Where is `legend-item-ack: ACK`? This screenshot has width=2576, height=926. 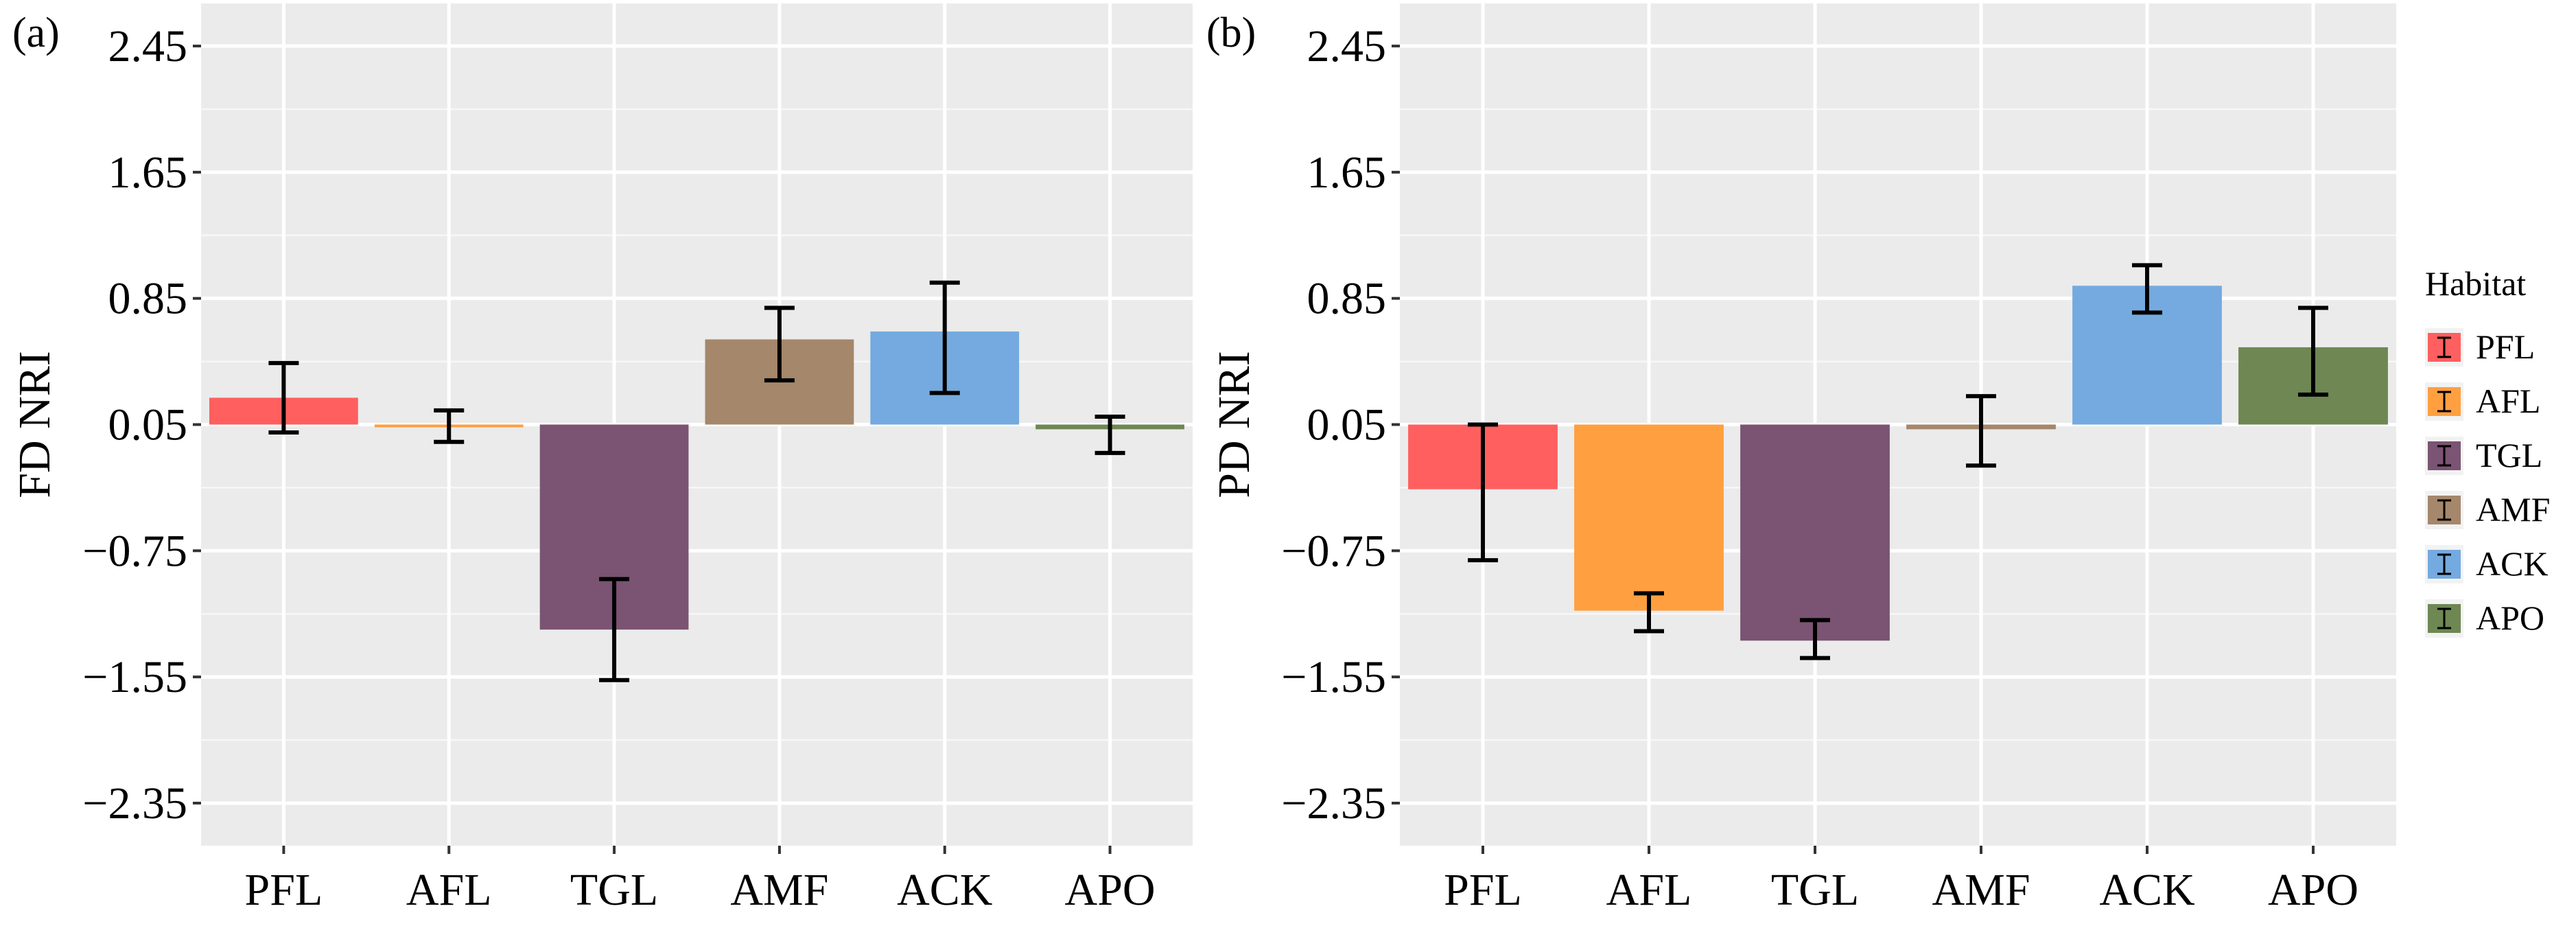 legend-item-ack: ACK is located at coordinates (2487, 563).